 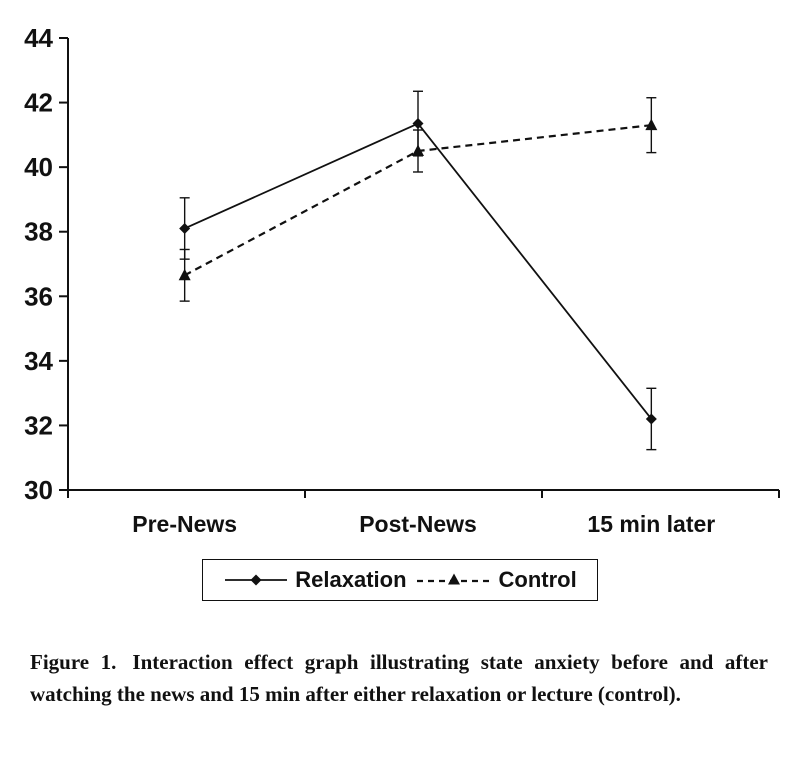 What do you see at coordinates (38, 296) in the screenshot?
I see `y-tick-label: 36` at bounding box center [38, 296].